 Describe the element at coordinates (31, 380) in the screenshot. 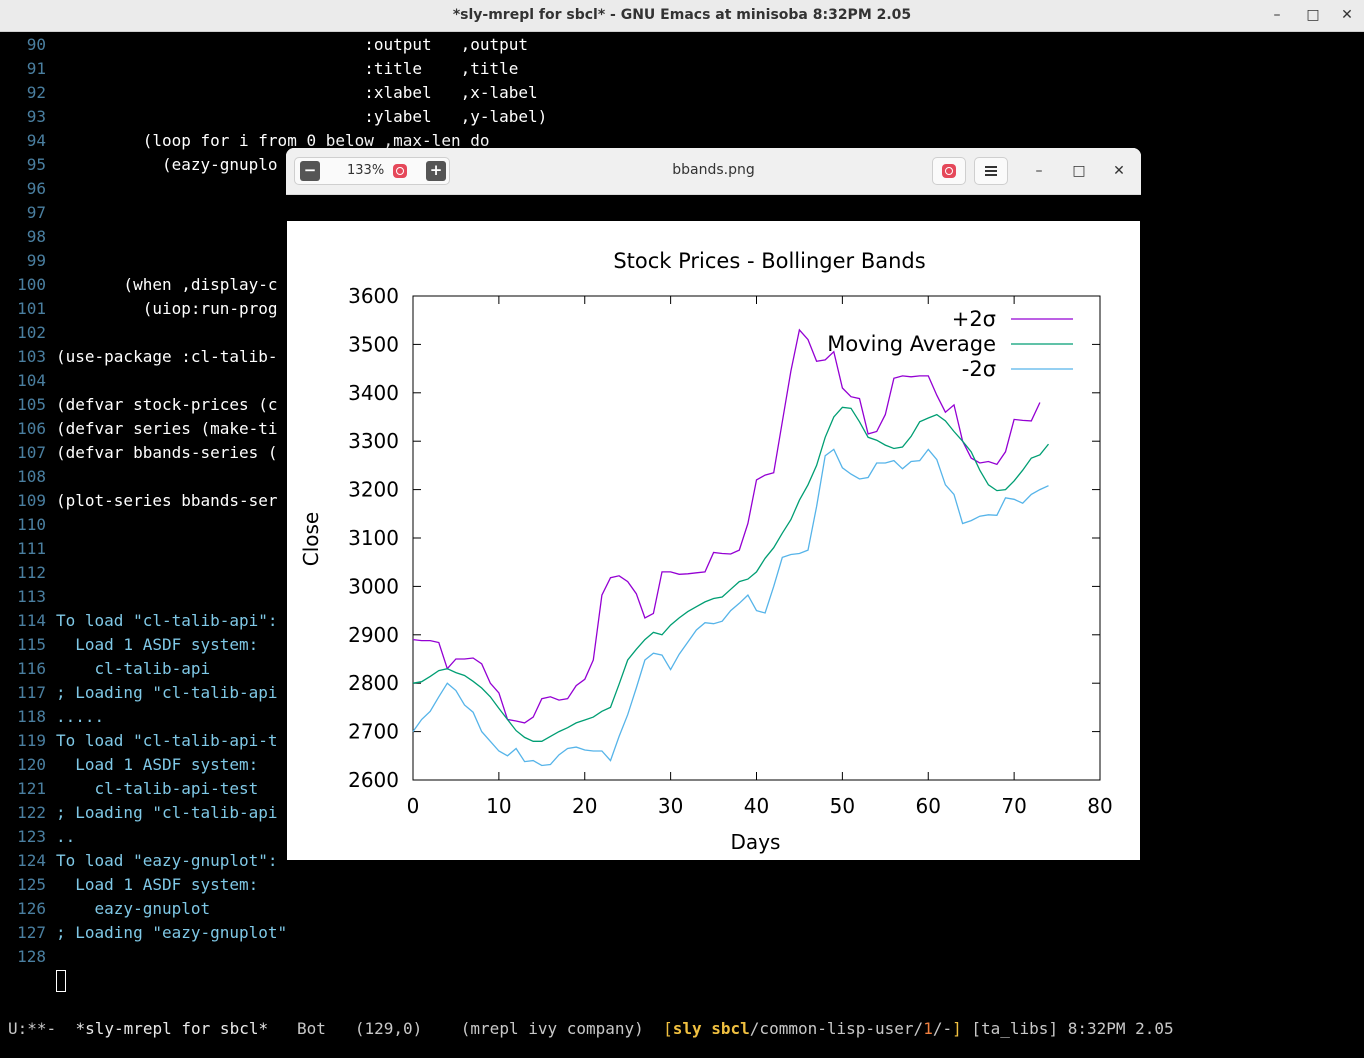

I see `line-number: 104` at that location.